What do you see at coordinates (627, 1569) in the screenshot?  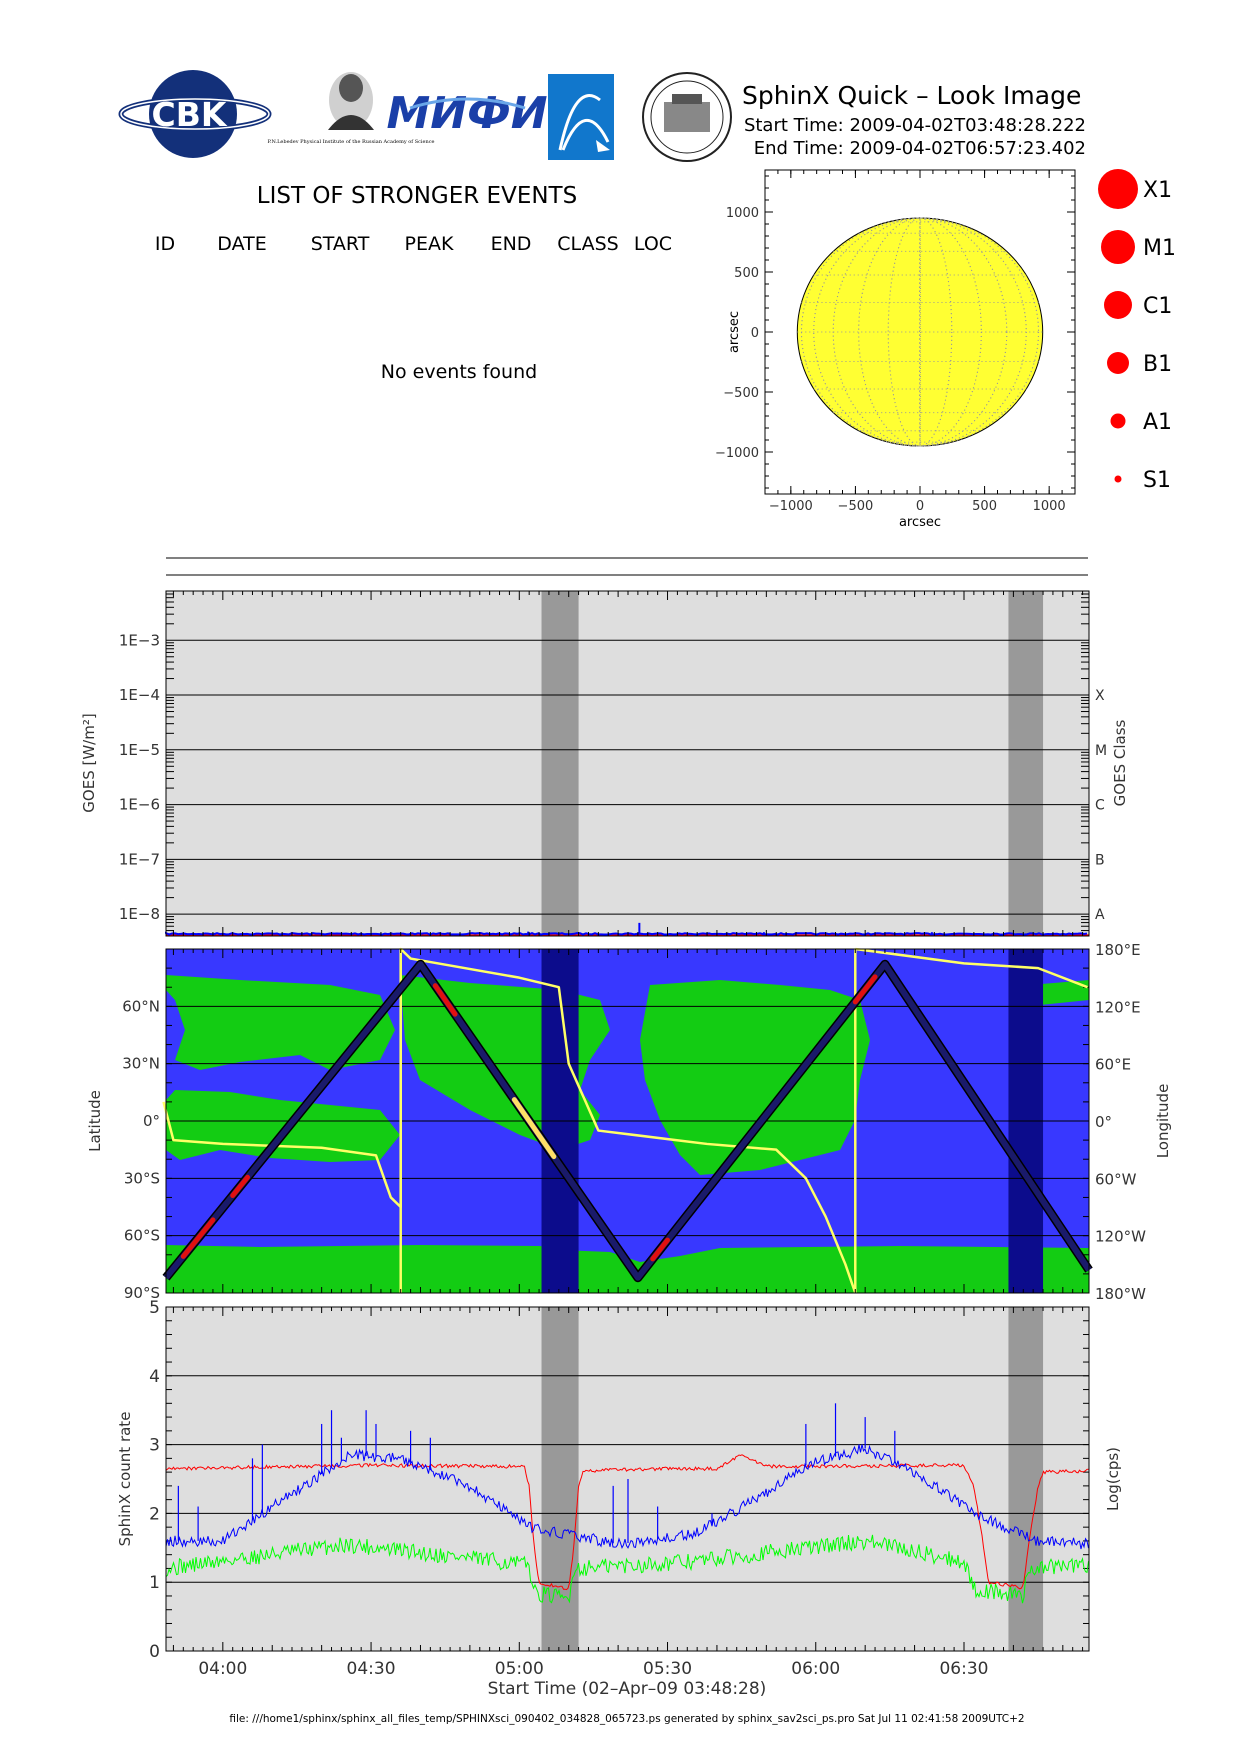 I see `count-rate-green-series` at bounding box center [627, 1569].